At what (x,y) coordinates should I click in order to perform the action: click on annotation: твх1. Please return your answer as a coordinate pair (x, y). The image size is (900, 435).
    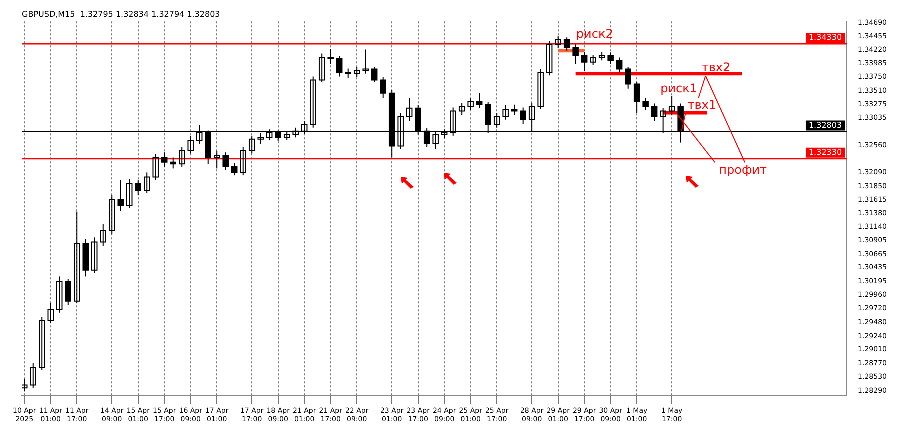
    Looking at the image, I should click on (702, 105).